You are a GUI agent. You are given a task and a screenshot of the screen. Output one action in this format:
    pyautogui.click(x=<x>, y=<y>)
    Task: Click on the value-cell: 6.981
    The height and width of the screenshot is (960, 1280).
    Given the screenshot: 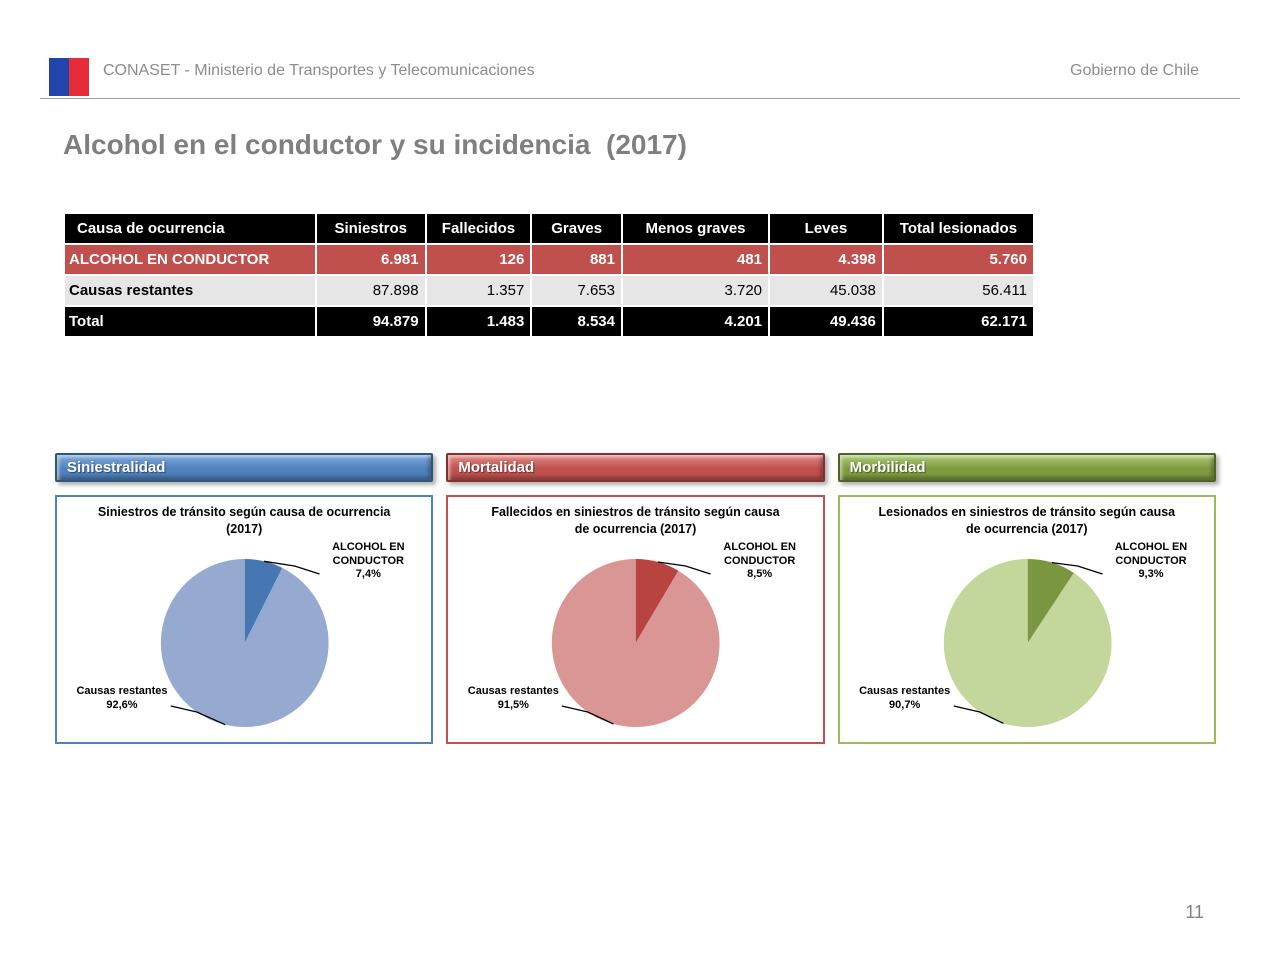 What is the action you would take?
    pyautogui.click(x=370, y=259)
    